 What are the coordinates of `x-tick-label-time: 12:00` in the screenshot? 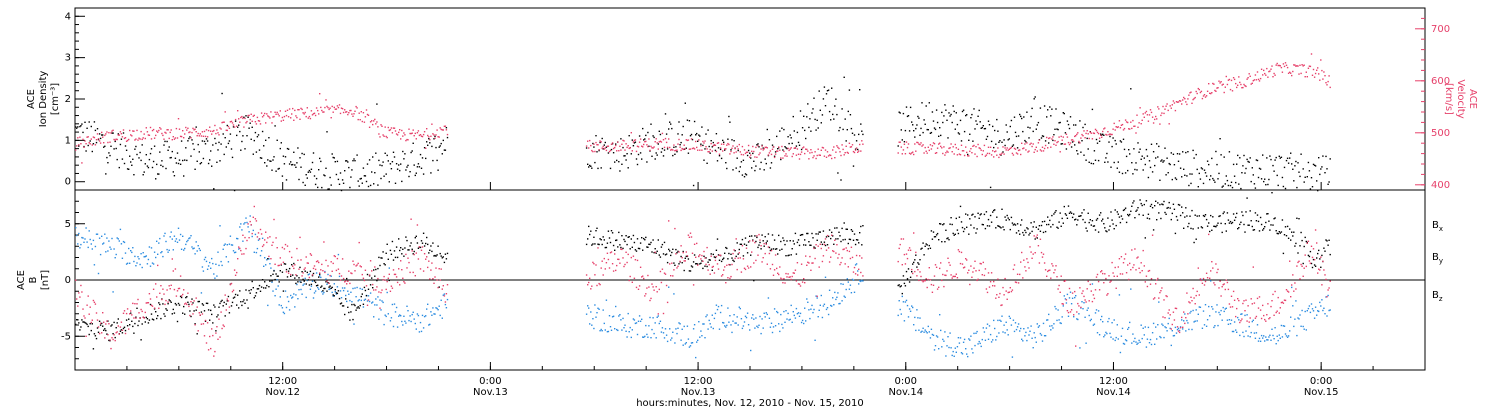 It's located at (282, 381).